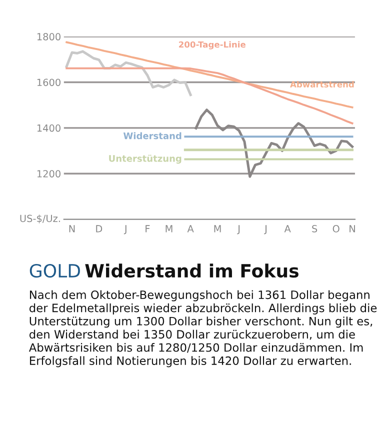 Image resolution: width=385 pixels, height=430 pixels. I want to click on x-tick-label: F, so click(148, 228).